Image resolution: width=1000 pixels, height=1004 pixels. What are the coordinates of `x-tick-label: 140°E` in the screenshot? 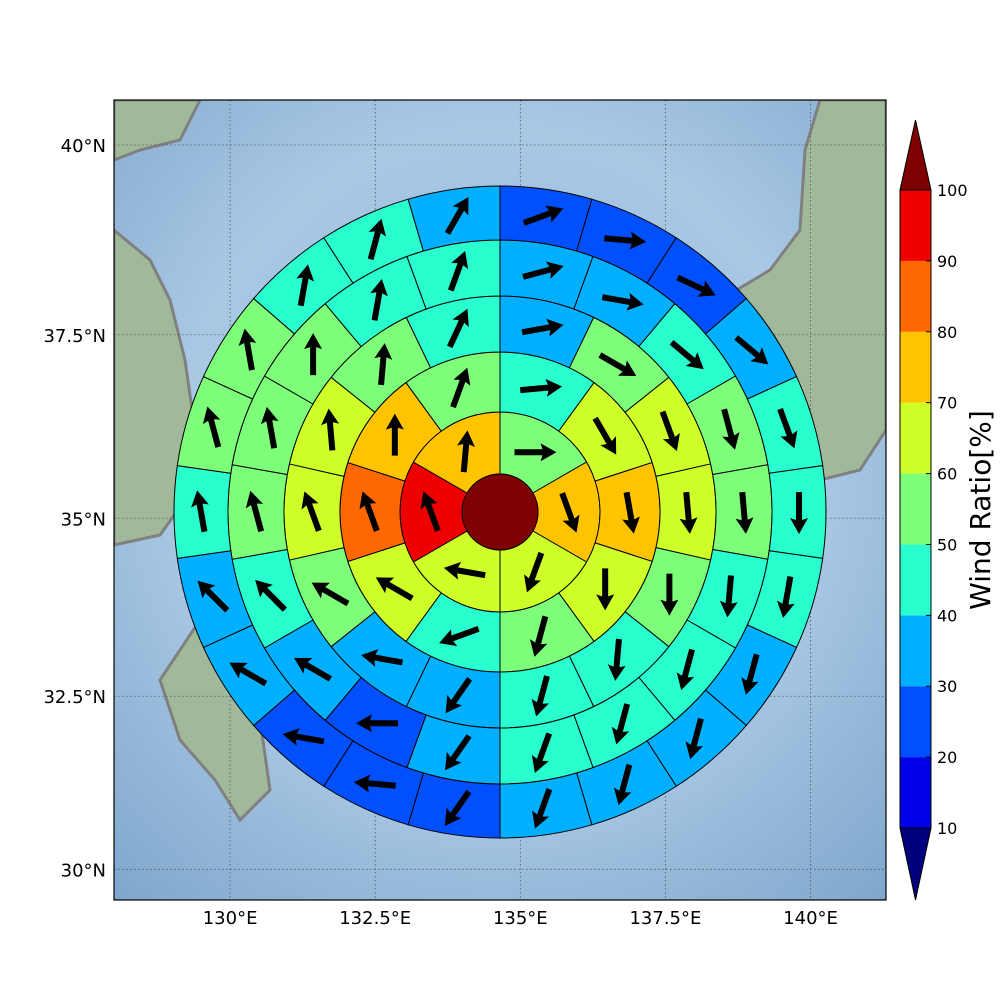 It's located at (810, 918).